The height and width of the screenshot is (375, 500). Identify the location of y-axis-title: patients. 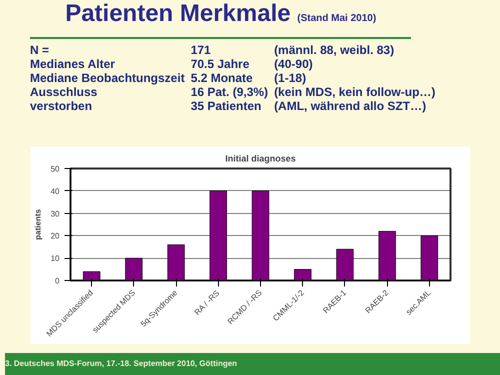
(38, 224).